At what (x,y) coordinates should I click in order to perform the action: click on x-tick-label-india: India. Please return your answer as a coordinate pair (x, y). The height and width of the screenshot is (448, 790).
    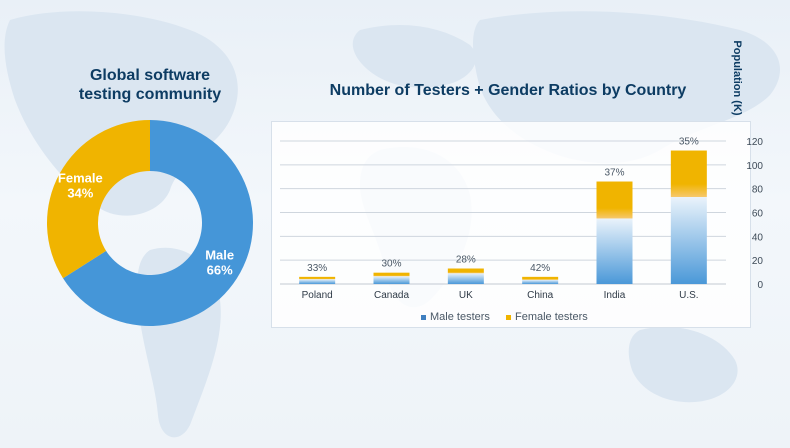
    Looking at the image, I should click on (615, 295).